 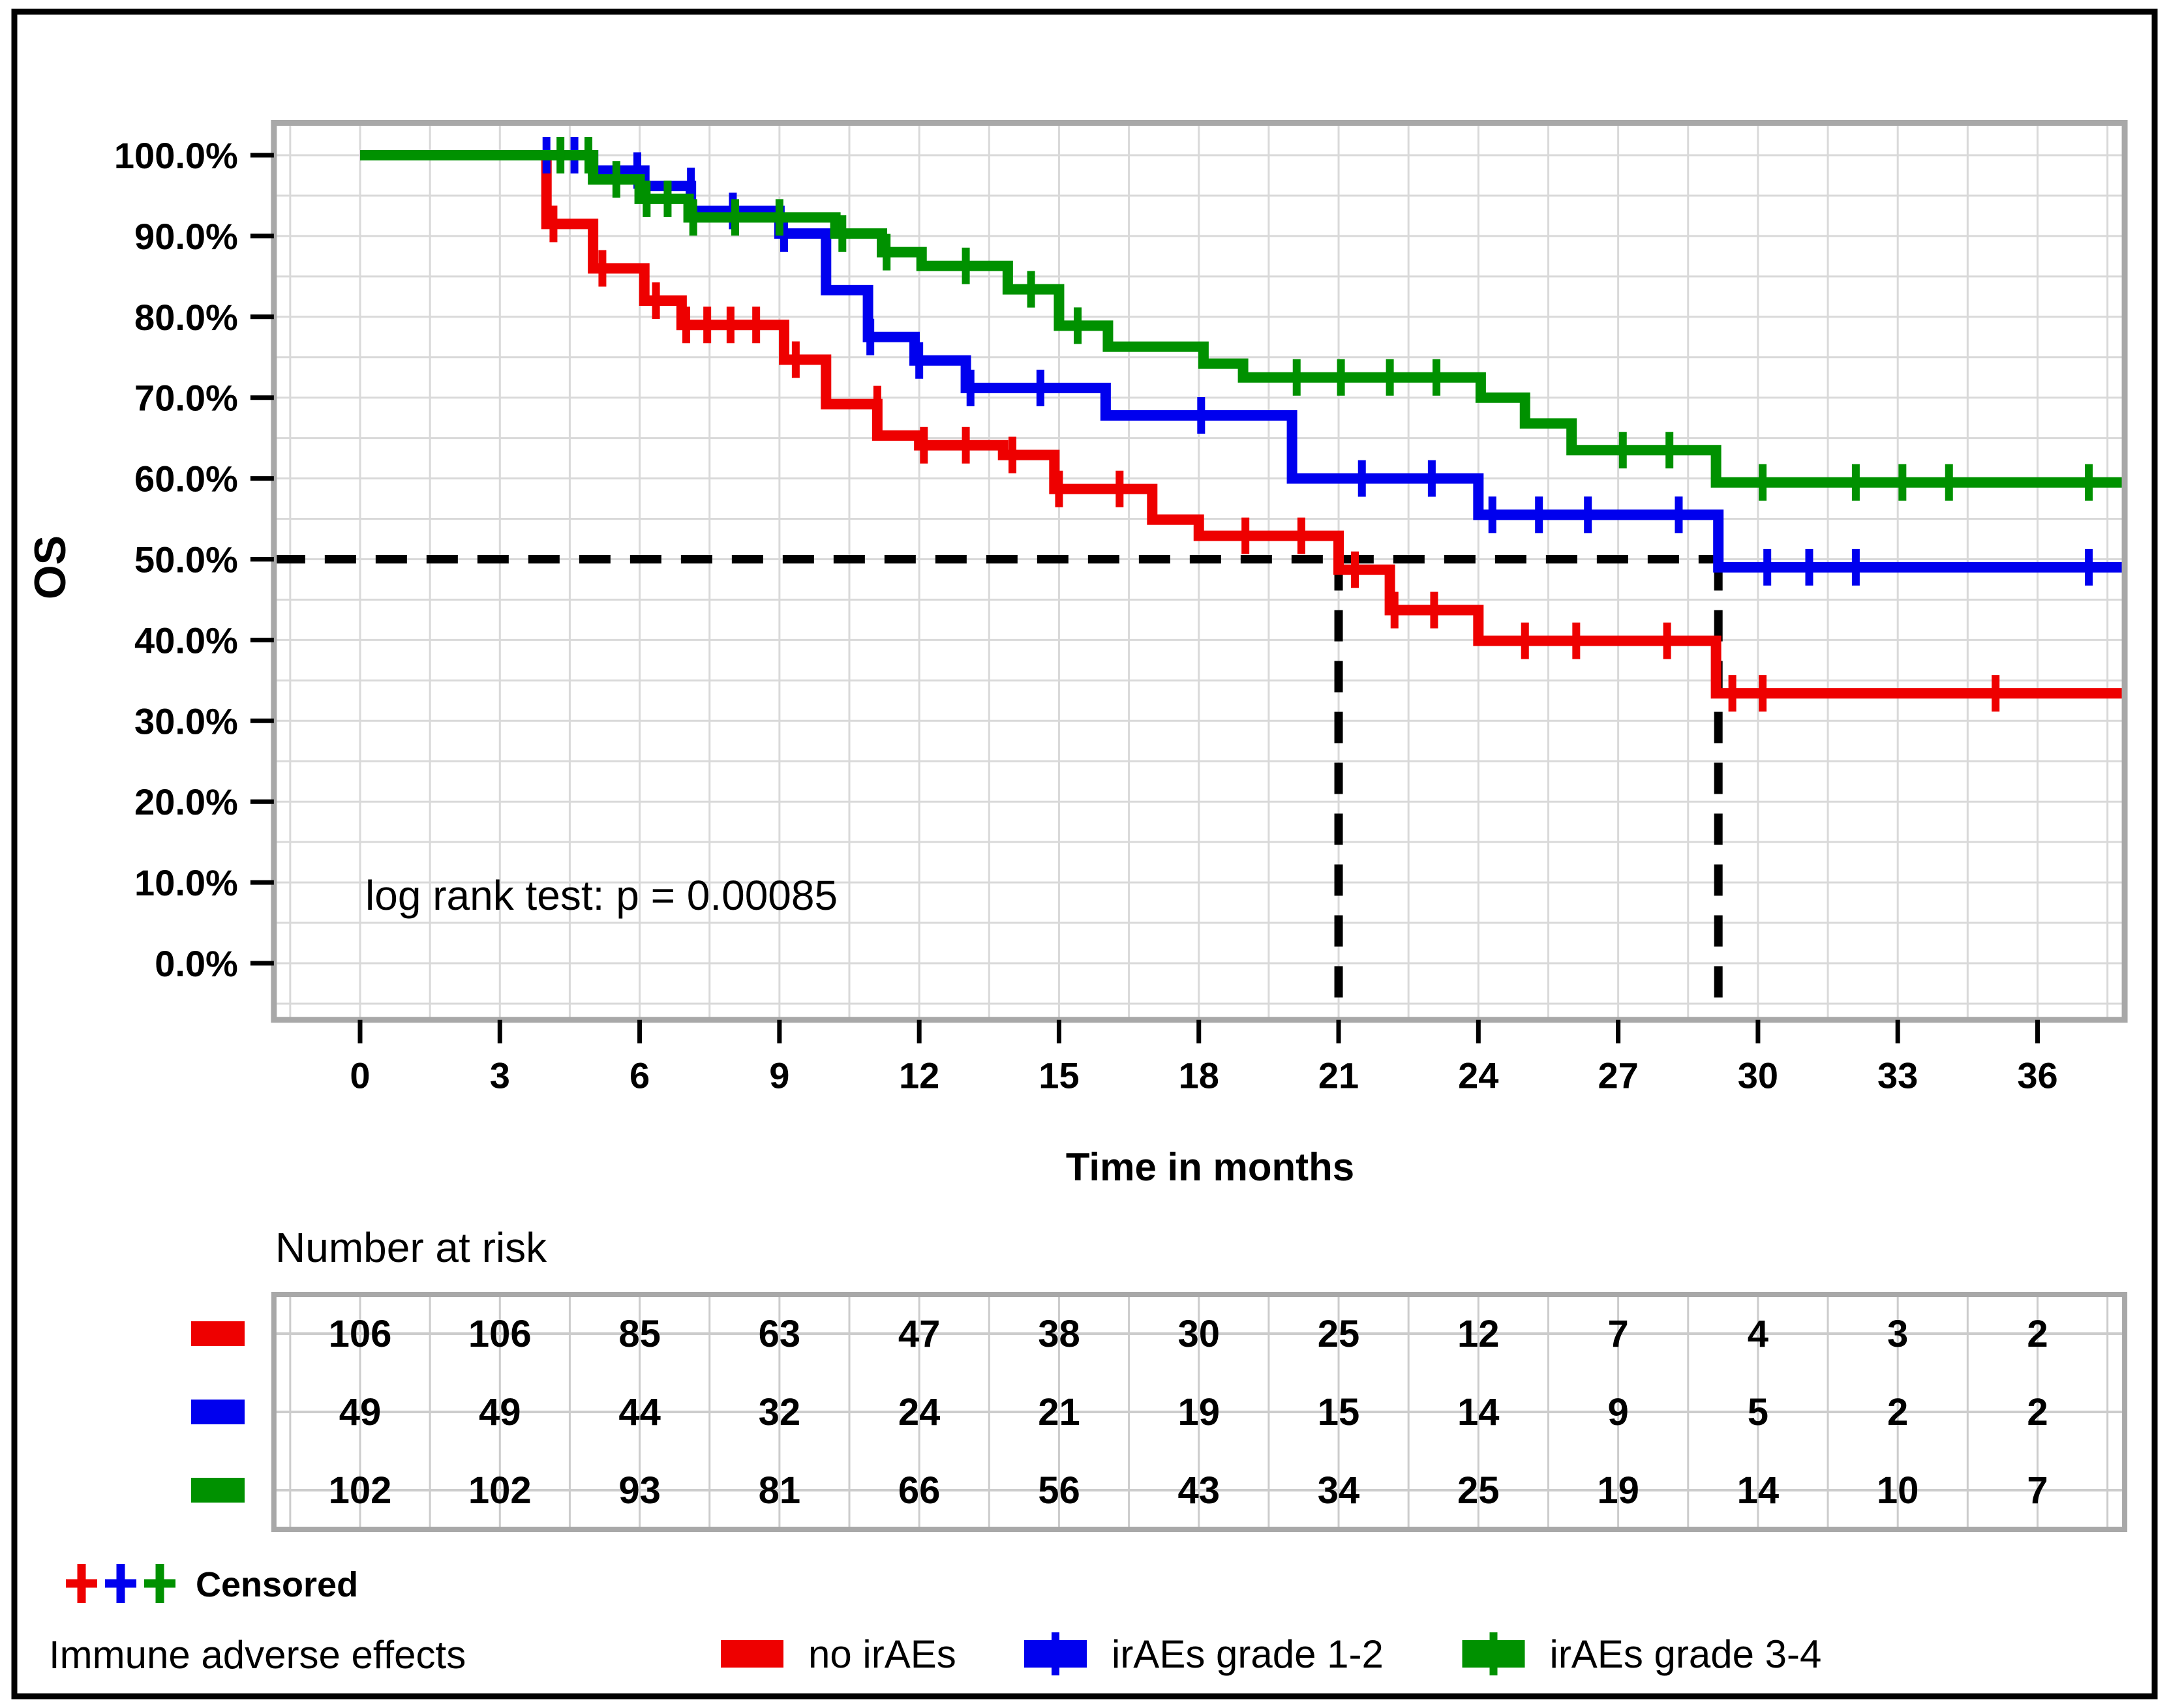 I want to click on x-tick-label: 27, so click(x=1618, y=1075).